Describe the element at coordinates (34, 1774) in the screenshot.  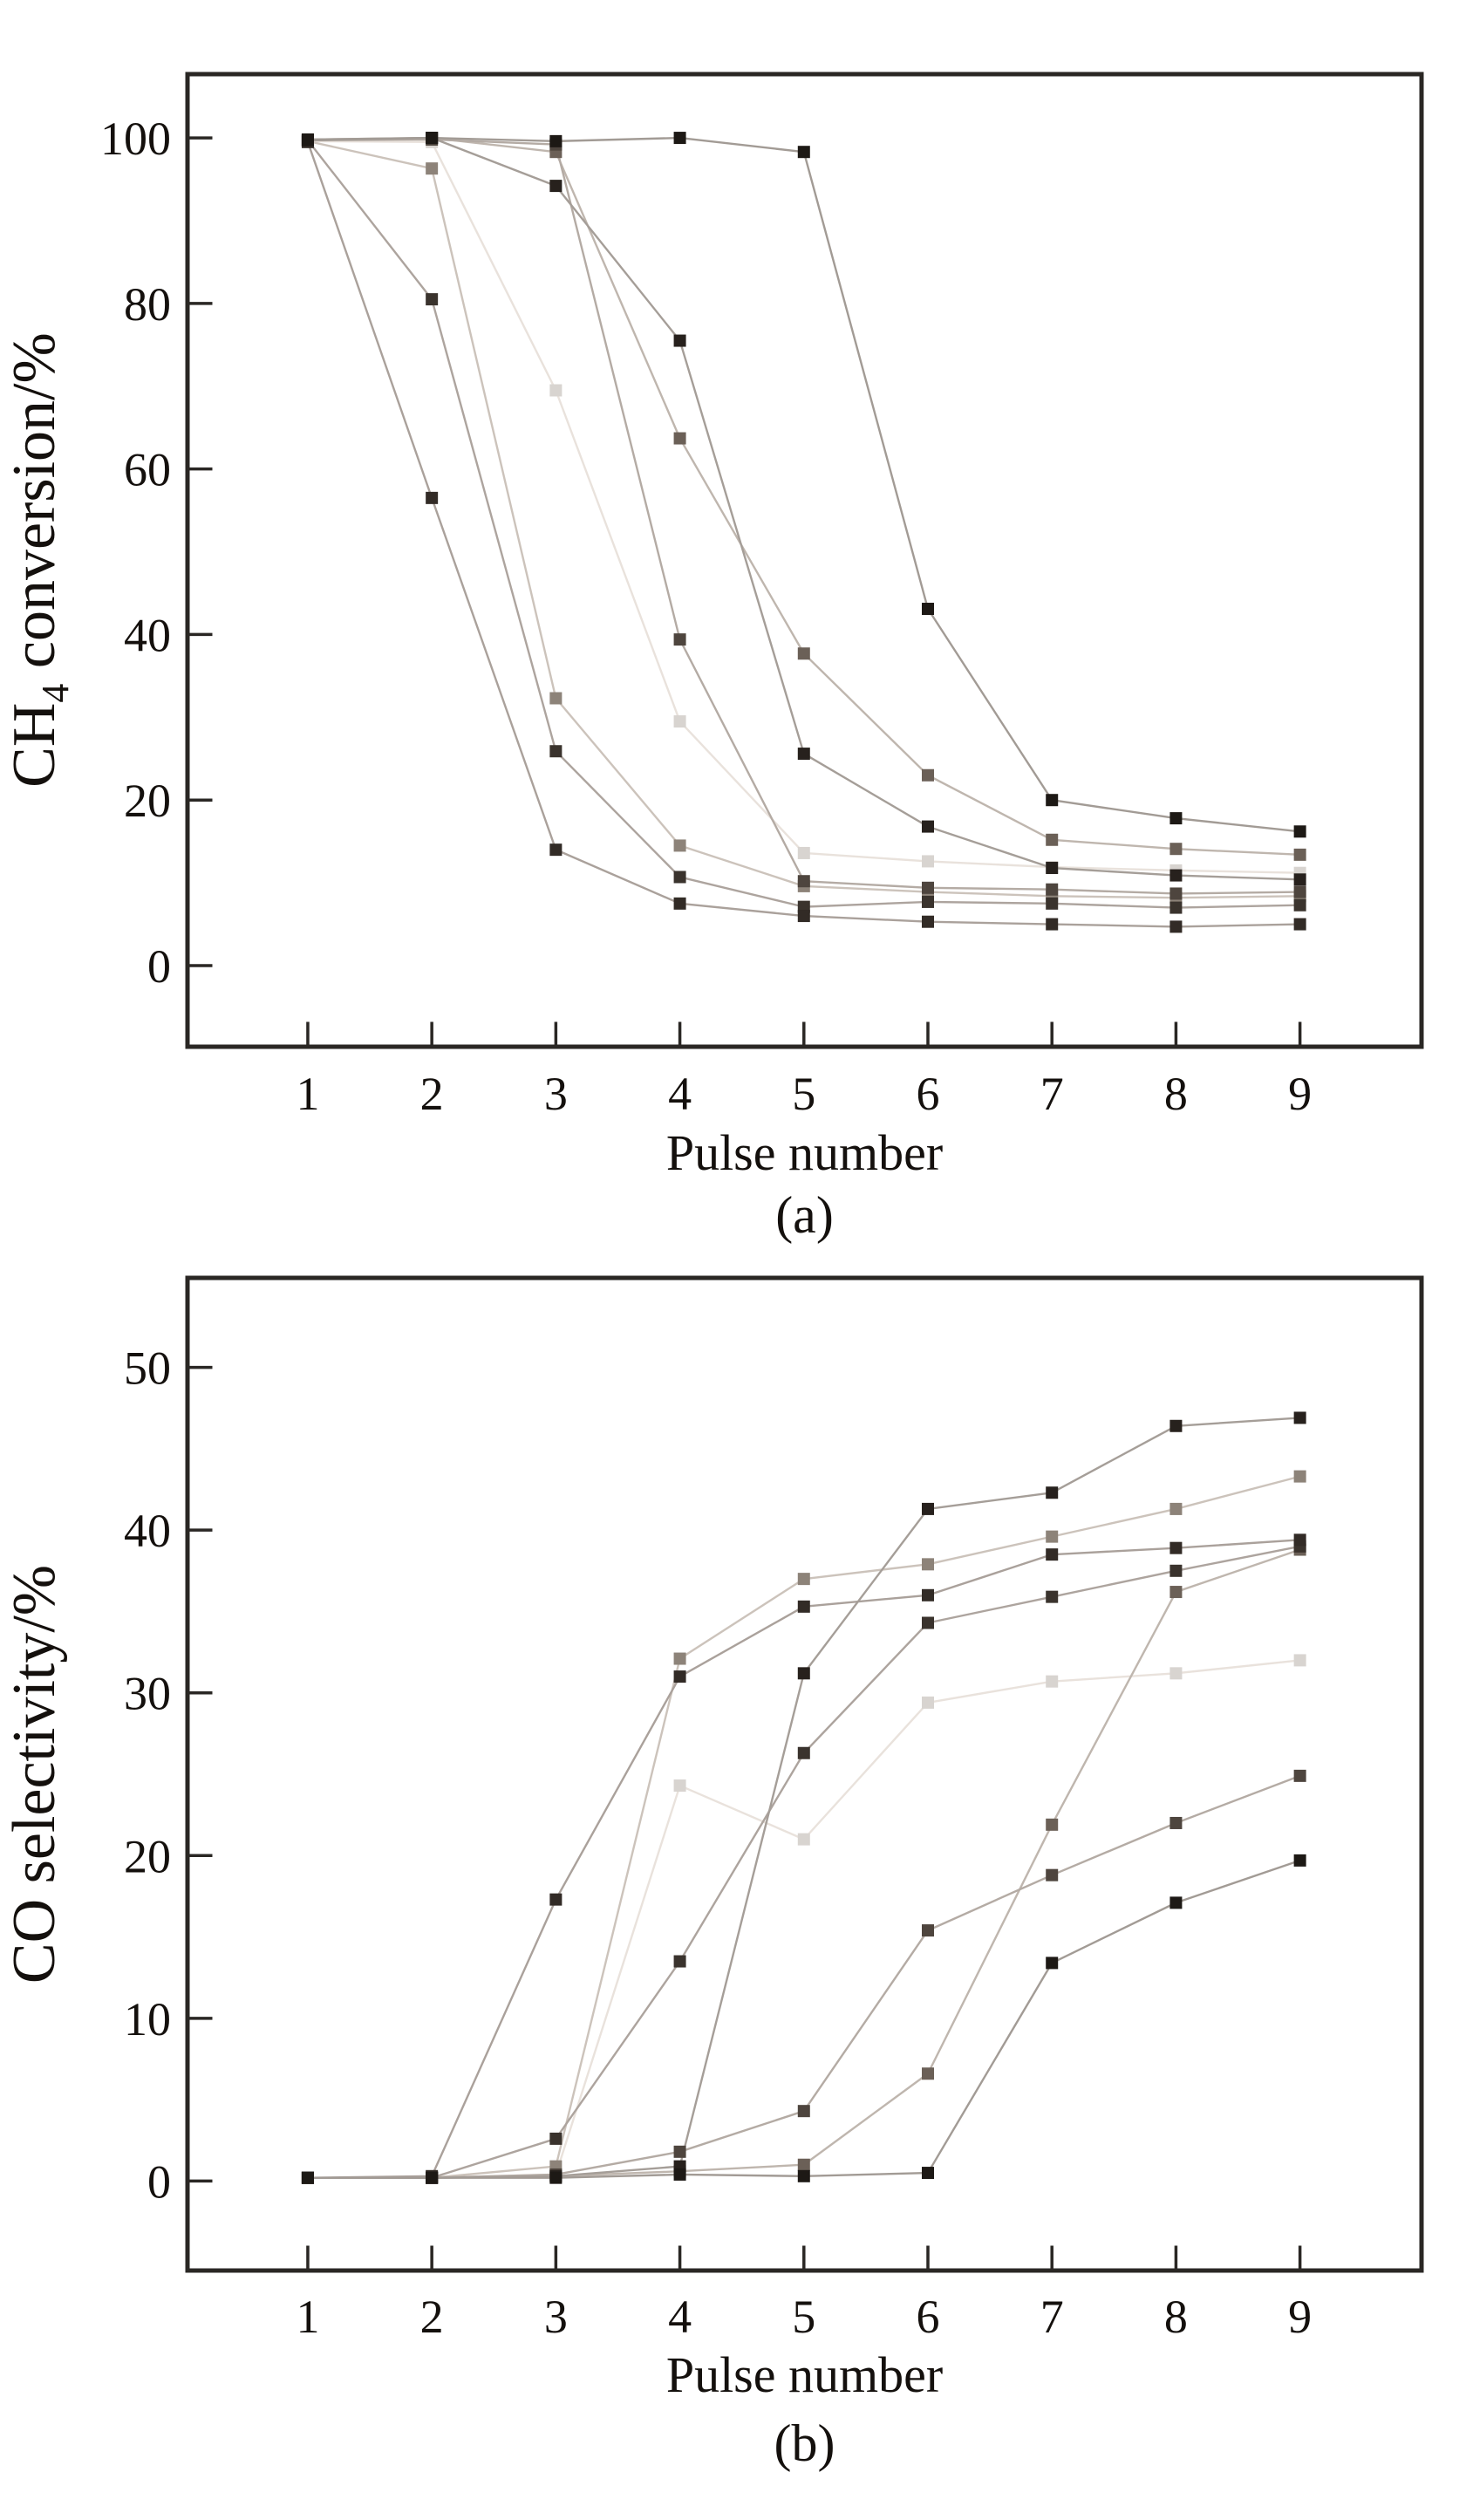
I see `y-axis-title-b: CO selectivity/%` at that location.